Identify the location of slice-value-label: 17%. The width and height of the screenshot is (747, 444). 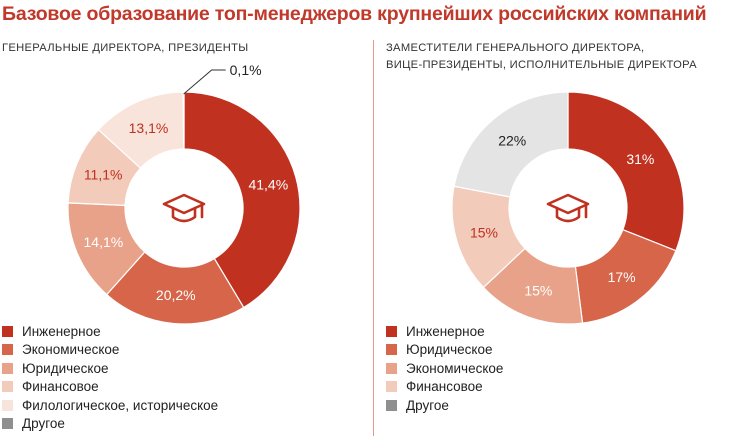
(622, 277).